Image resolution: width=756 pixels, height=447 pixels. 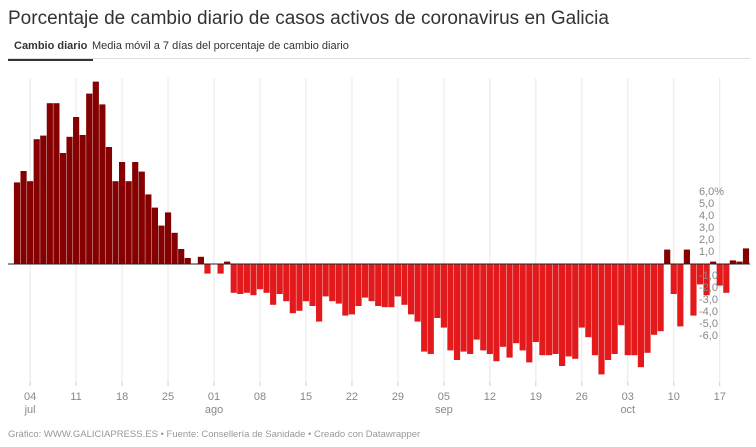 I want to click on x-tick-label: 03 oct, so click(x=628, y=403).